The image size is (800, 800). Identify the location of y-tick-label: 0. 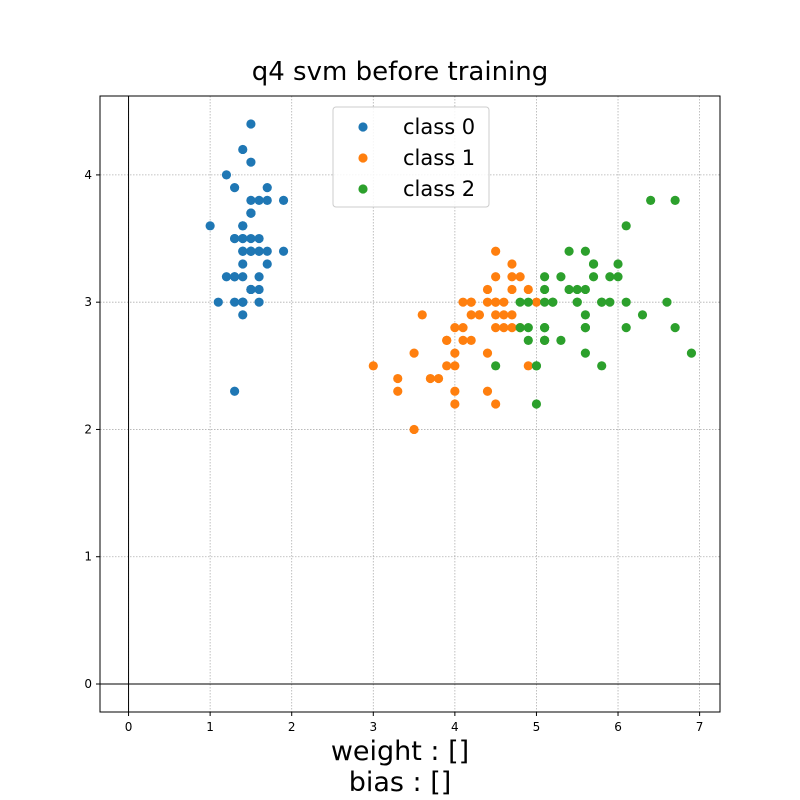
(88, 684).